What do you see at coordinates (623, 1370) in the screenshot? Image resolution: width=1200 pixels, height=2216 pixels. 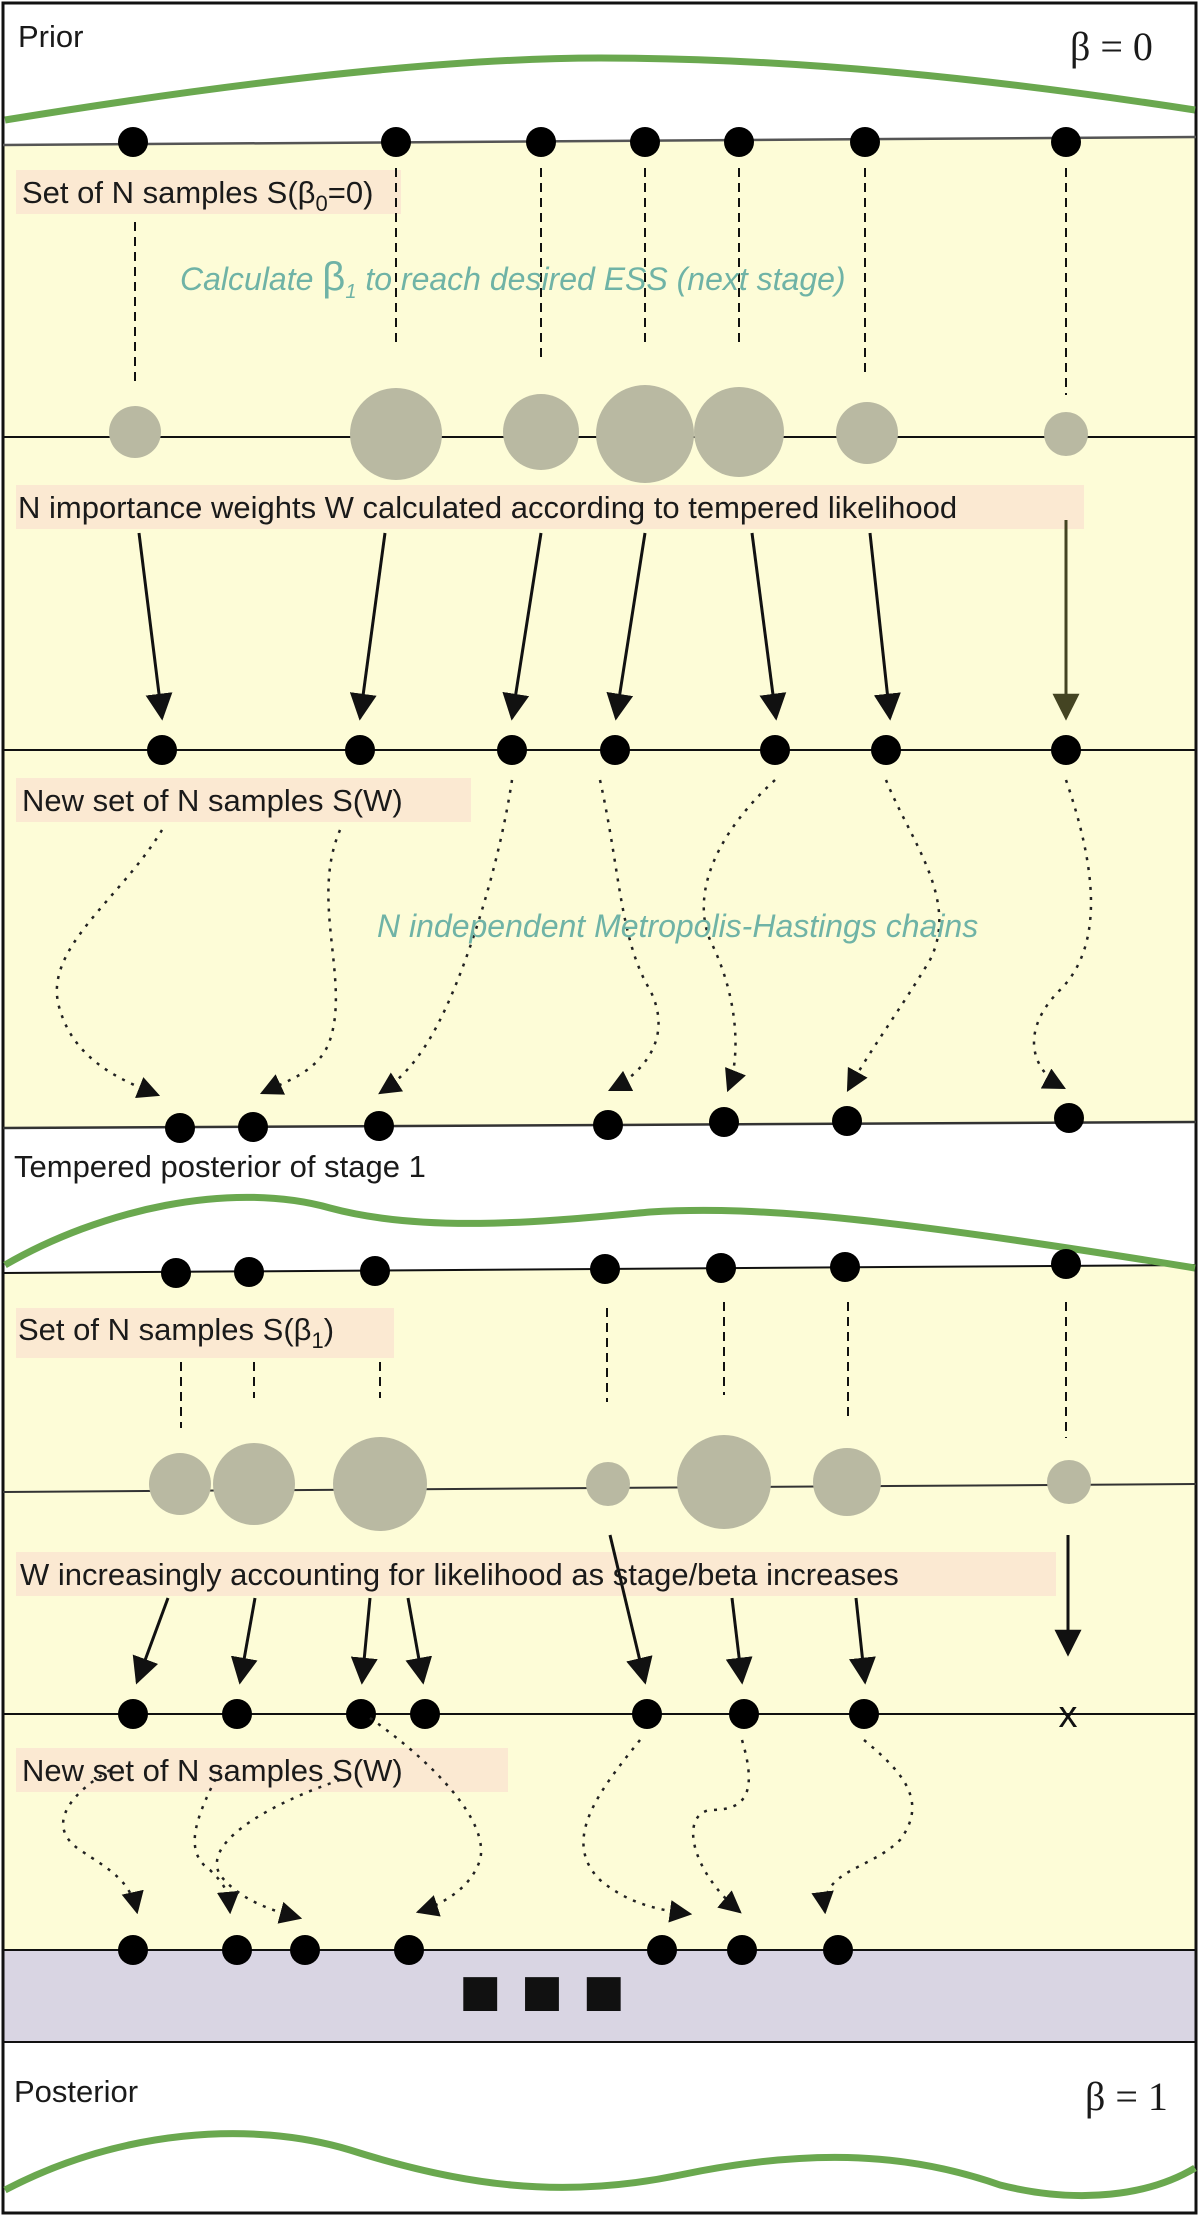 I see `stage1-sample-dashes` at bounding box center [623, 1370].